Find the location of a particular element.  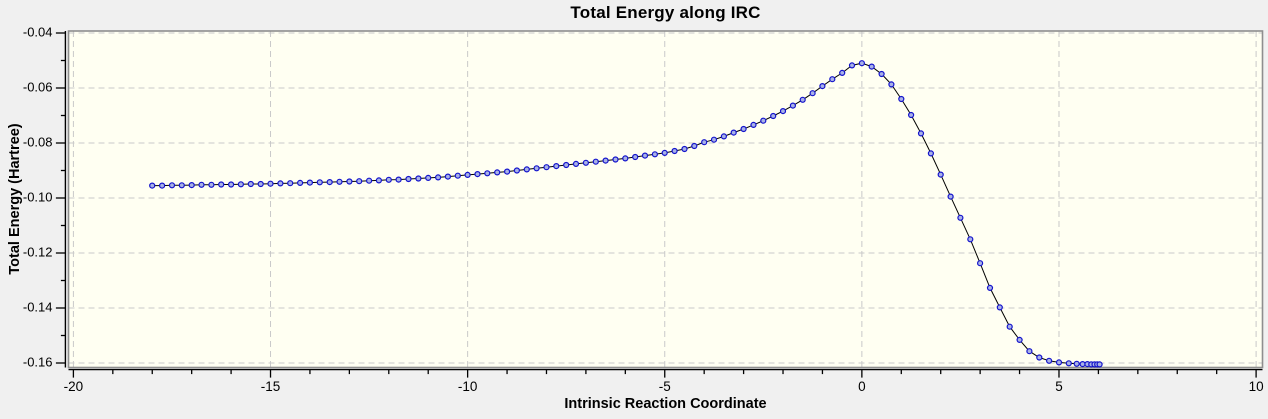

y-tick-label: -0.08 is located at coordinates (38, 141).